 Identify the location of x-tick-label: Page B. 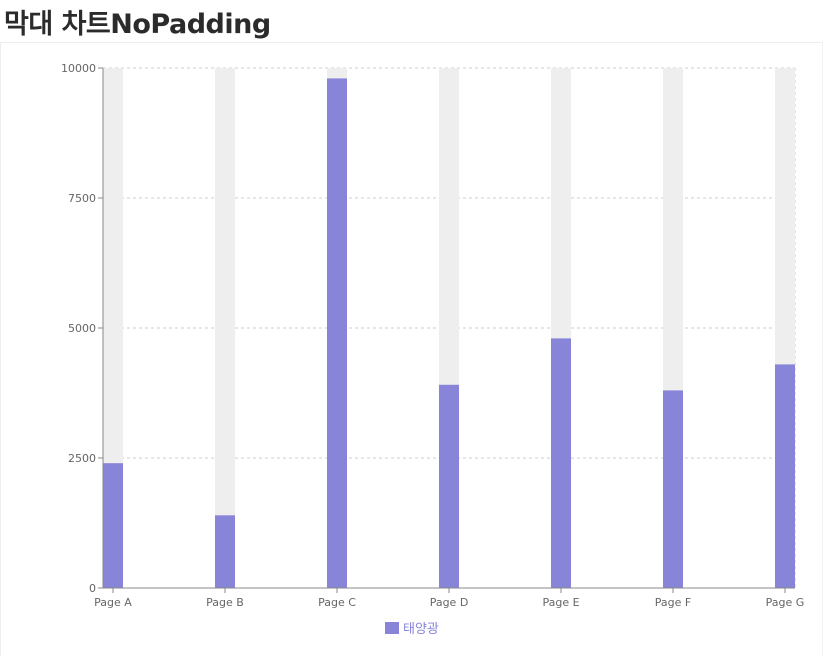
(225, 602).